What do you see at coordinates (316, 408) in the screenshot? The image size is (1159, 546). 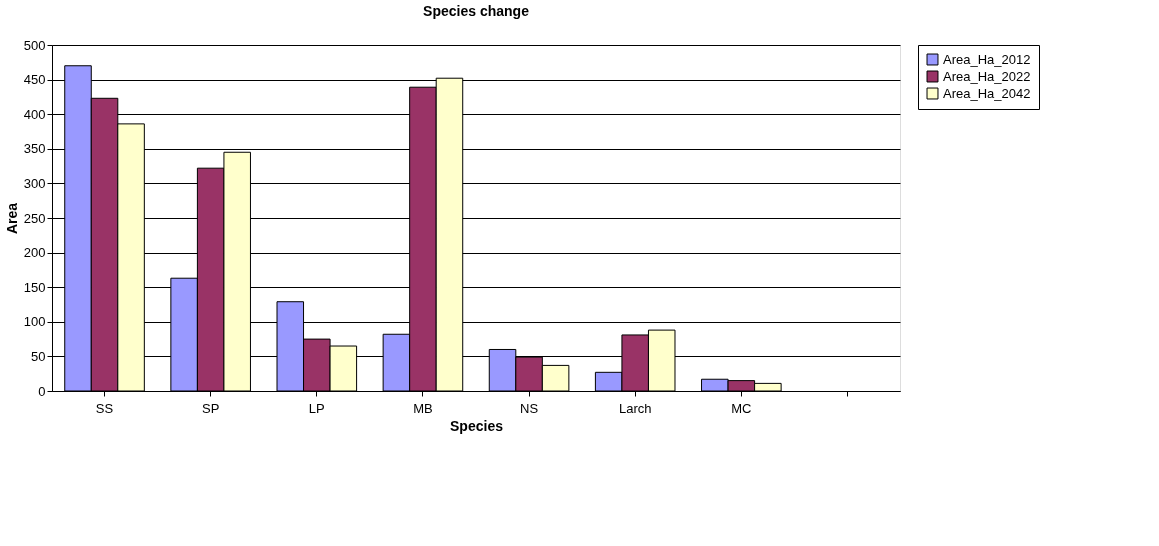 I see `x-tick-label: LP` at bounding box center [316, 408].